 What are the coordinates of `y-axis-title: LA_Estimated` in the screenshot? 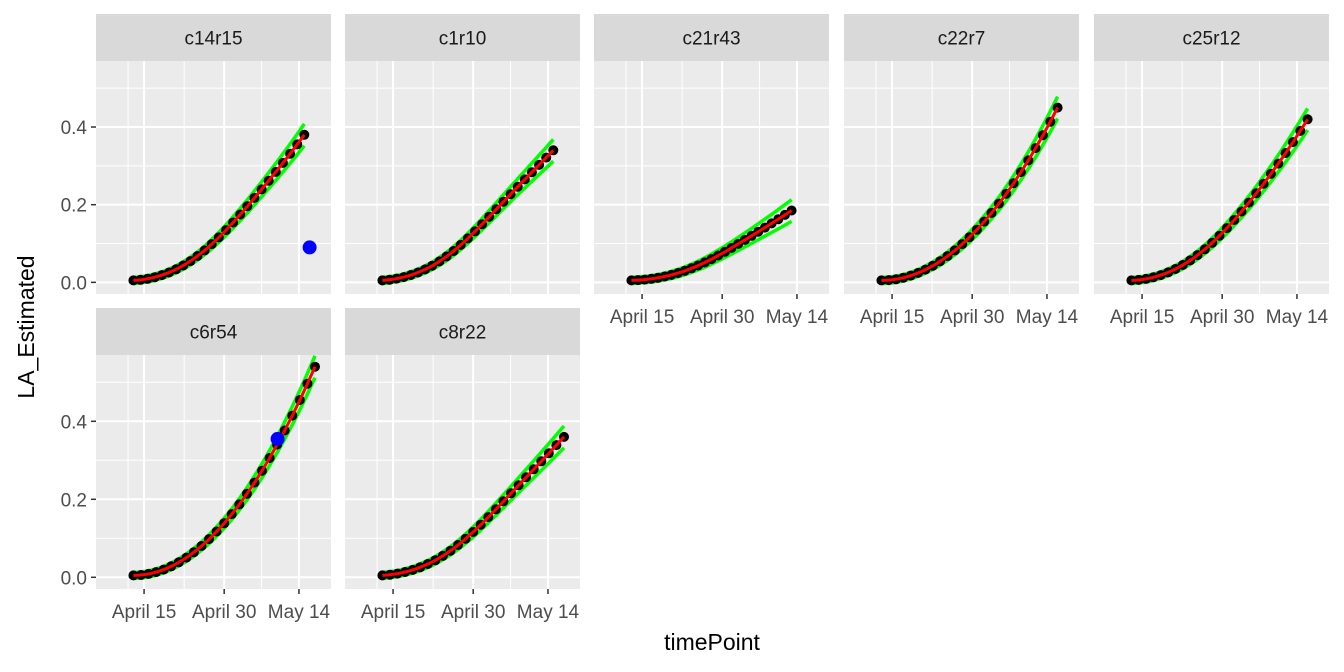 It's located at (26, 326).